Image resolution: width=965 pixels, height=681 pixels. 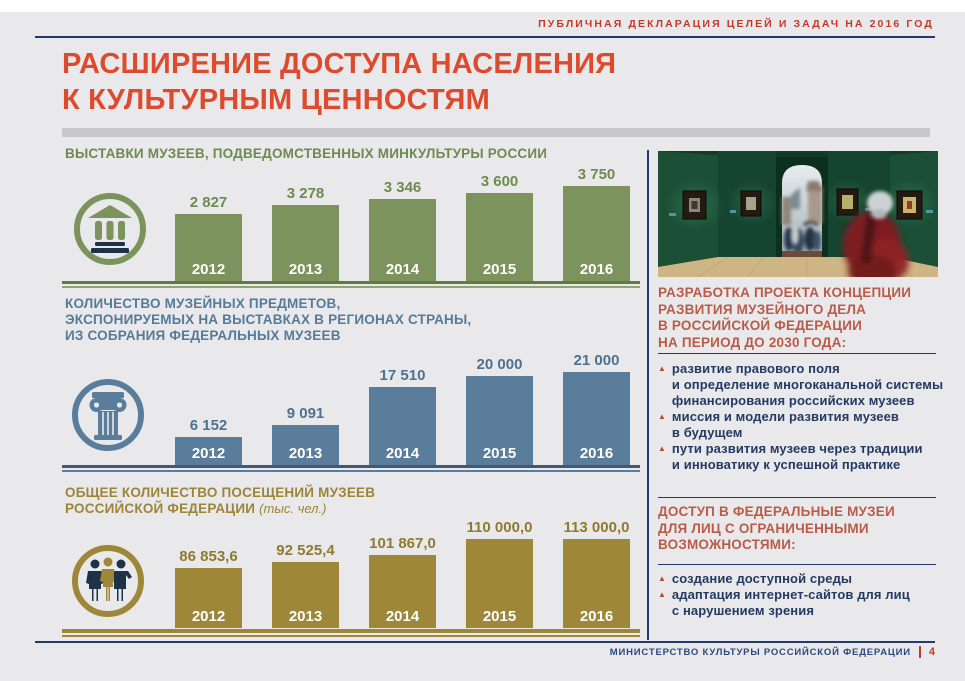 I want to click on bar-value-label: 21 000, so click(x=596, y=360).